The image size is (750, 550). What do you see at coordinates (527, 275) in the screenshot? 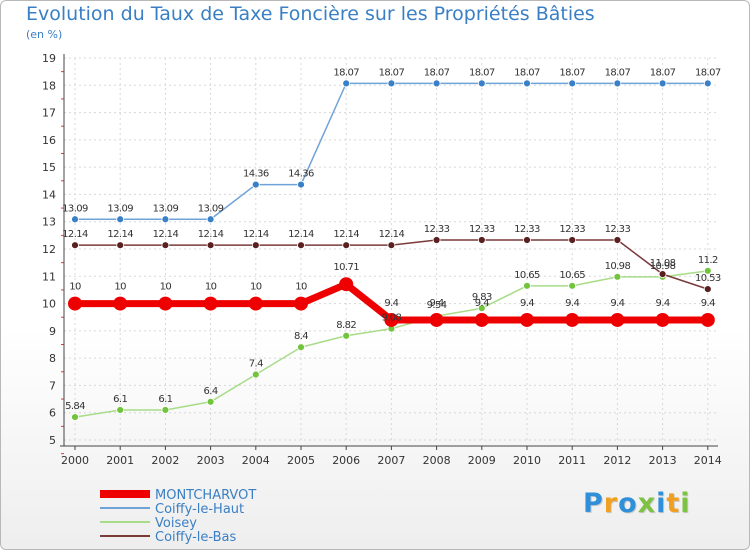
I see `data-label: 10.65` at bounding box center [527, 275].